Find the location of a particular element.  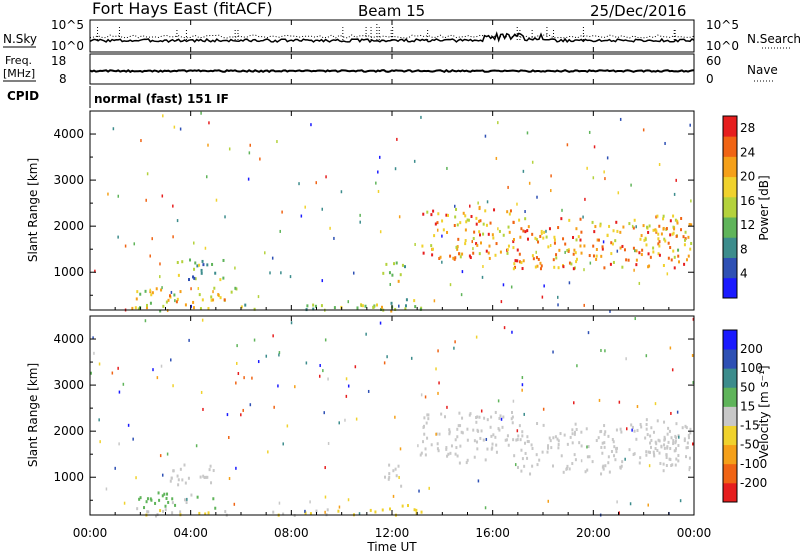

colorbar-swatch is located at coordinates (730, 146).